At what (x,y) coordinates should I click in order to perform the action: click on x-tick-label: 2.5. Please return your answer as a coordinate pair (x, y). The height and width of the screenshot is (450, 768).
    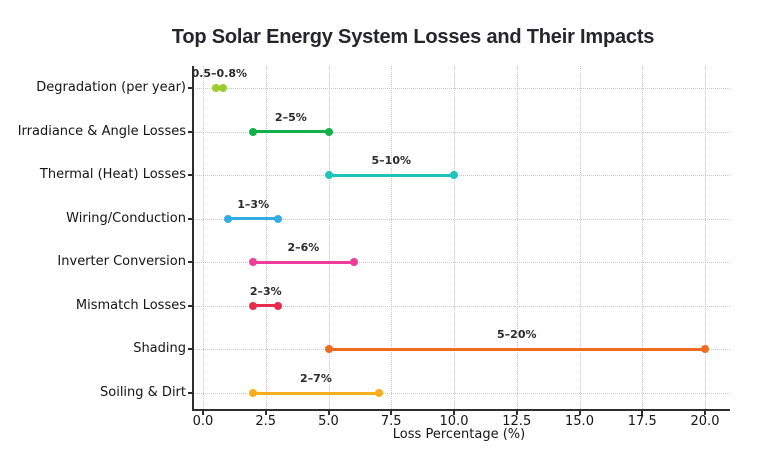
    Looking at the image, I should click on (266, 421).